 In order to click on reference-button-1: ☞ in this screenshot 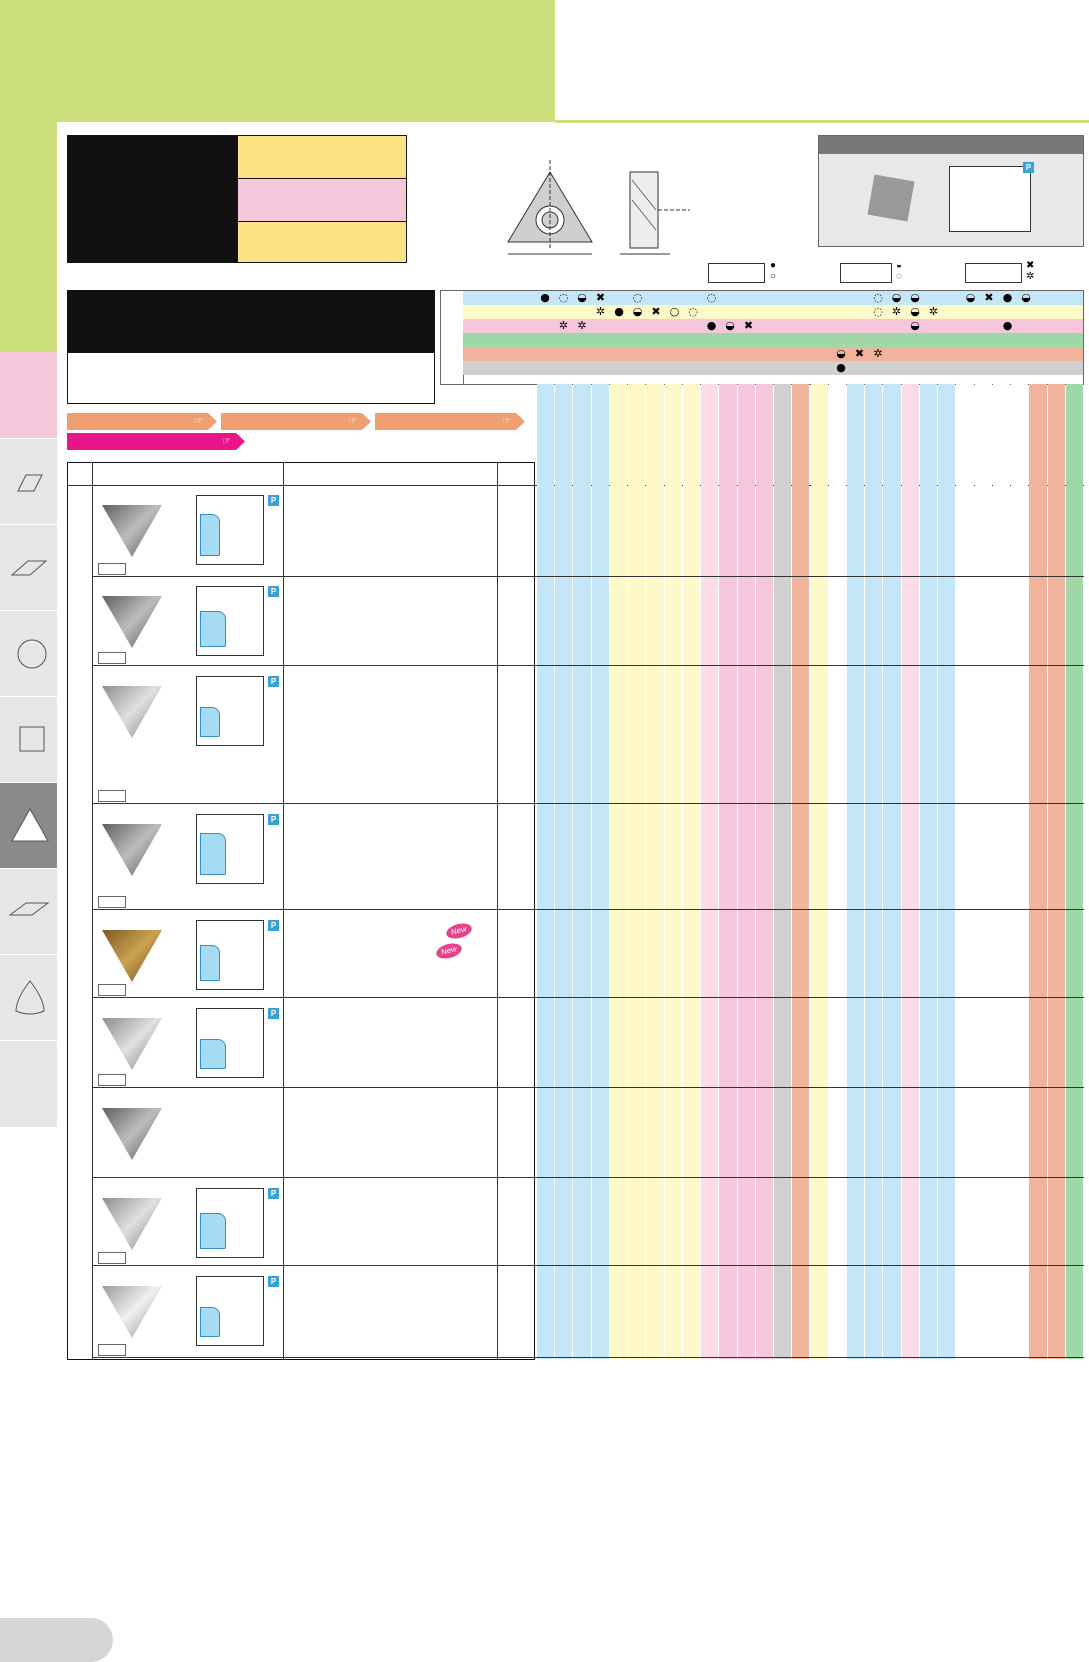, I will do `click(142, 421)`.